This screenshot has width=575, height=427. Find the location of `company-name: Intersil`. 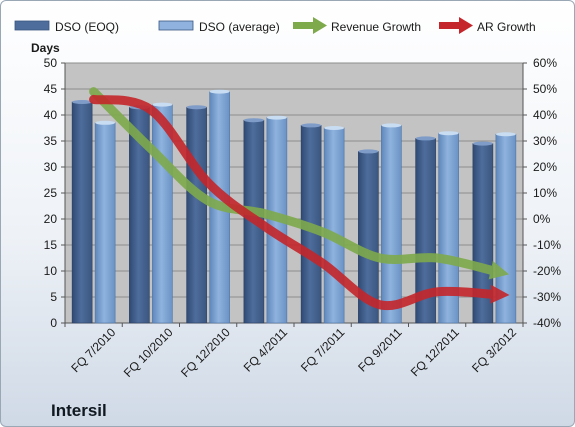

company-name: Intersil is located at coordinates (79, 410).